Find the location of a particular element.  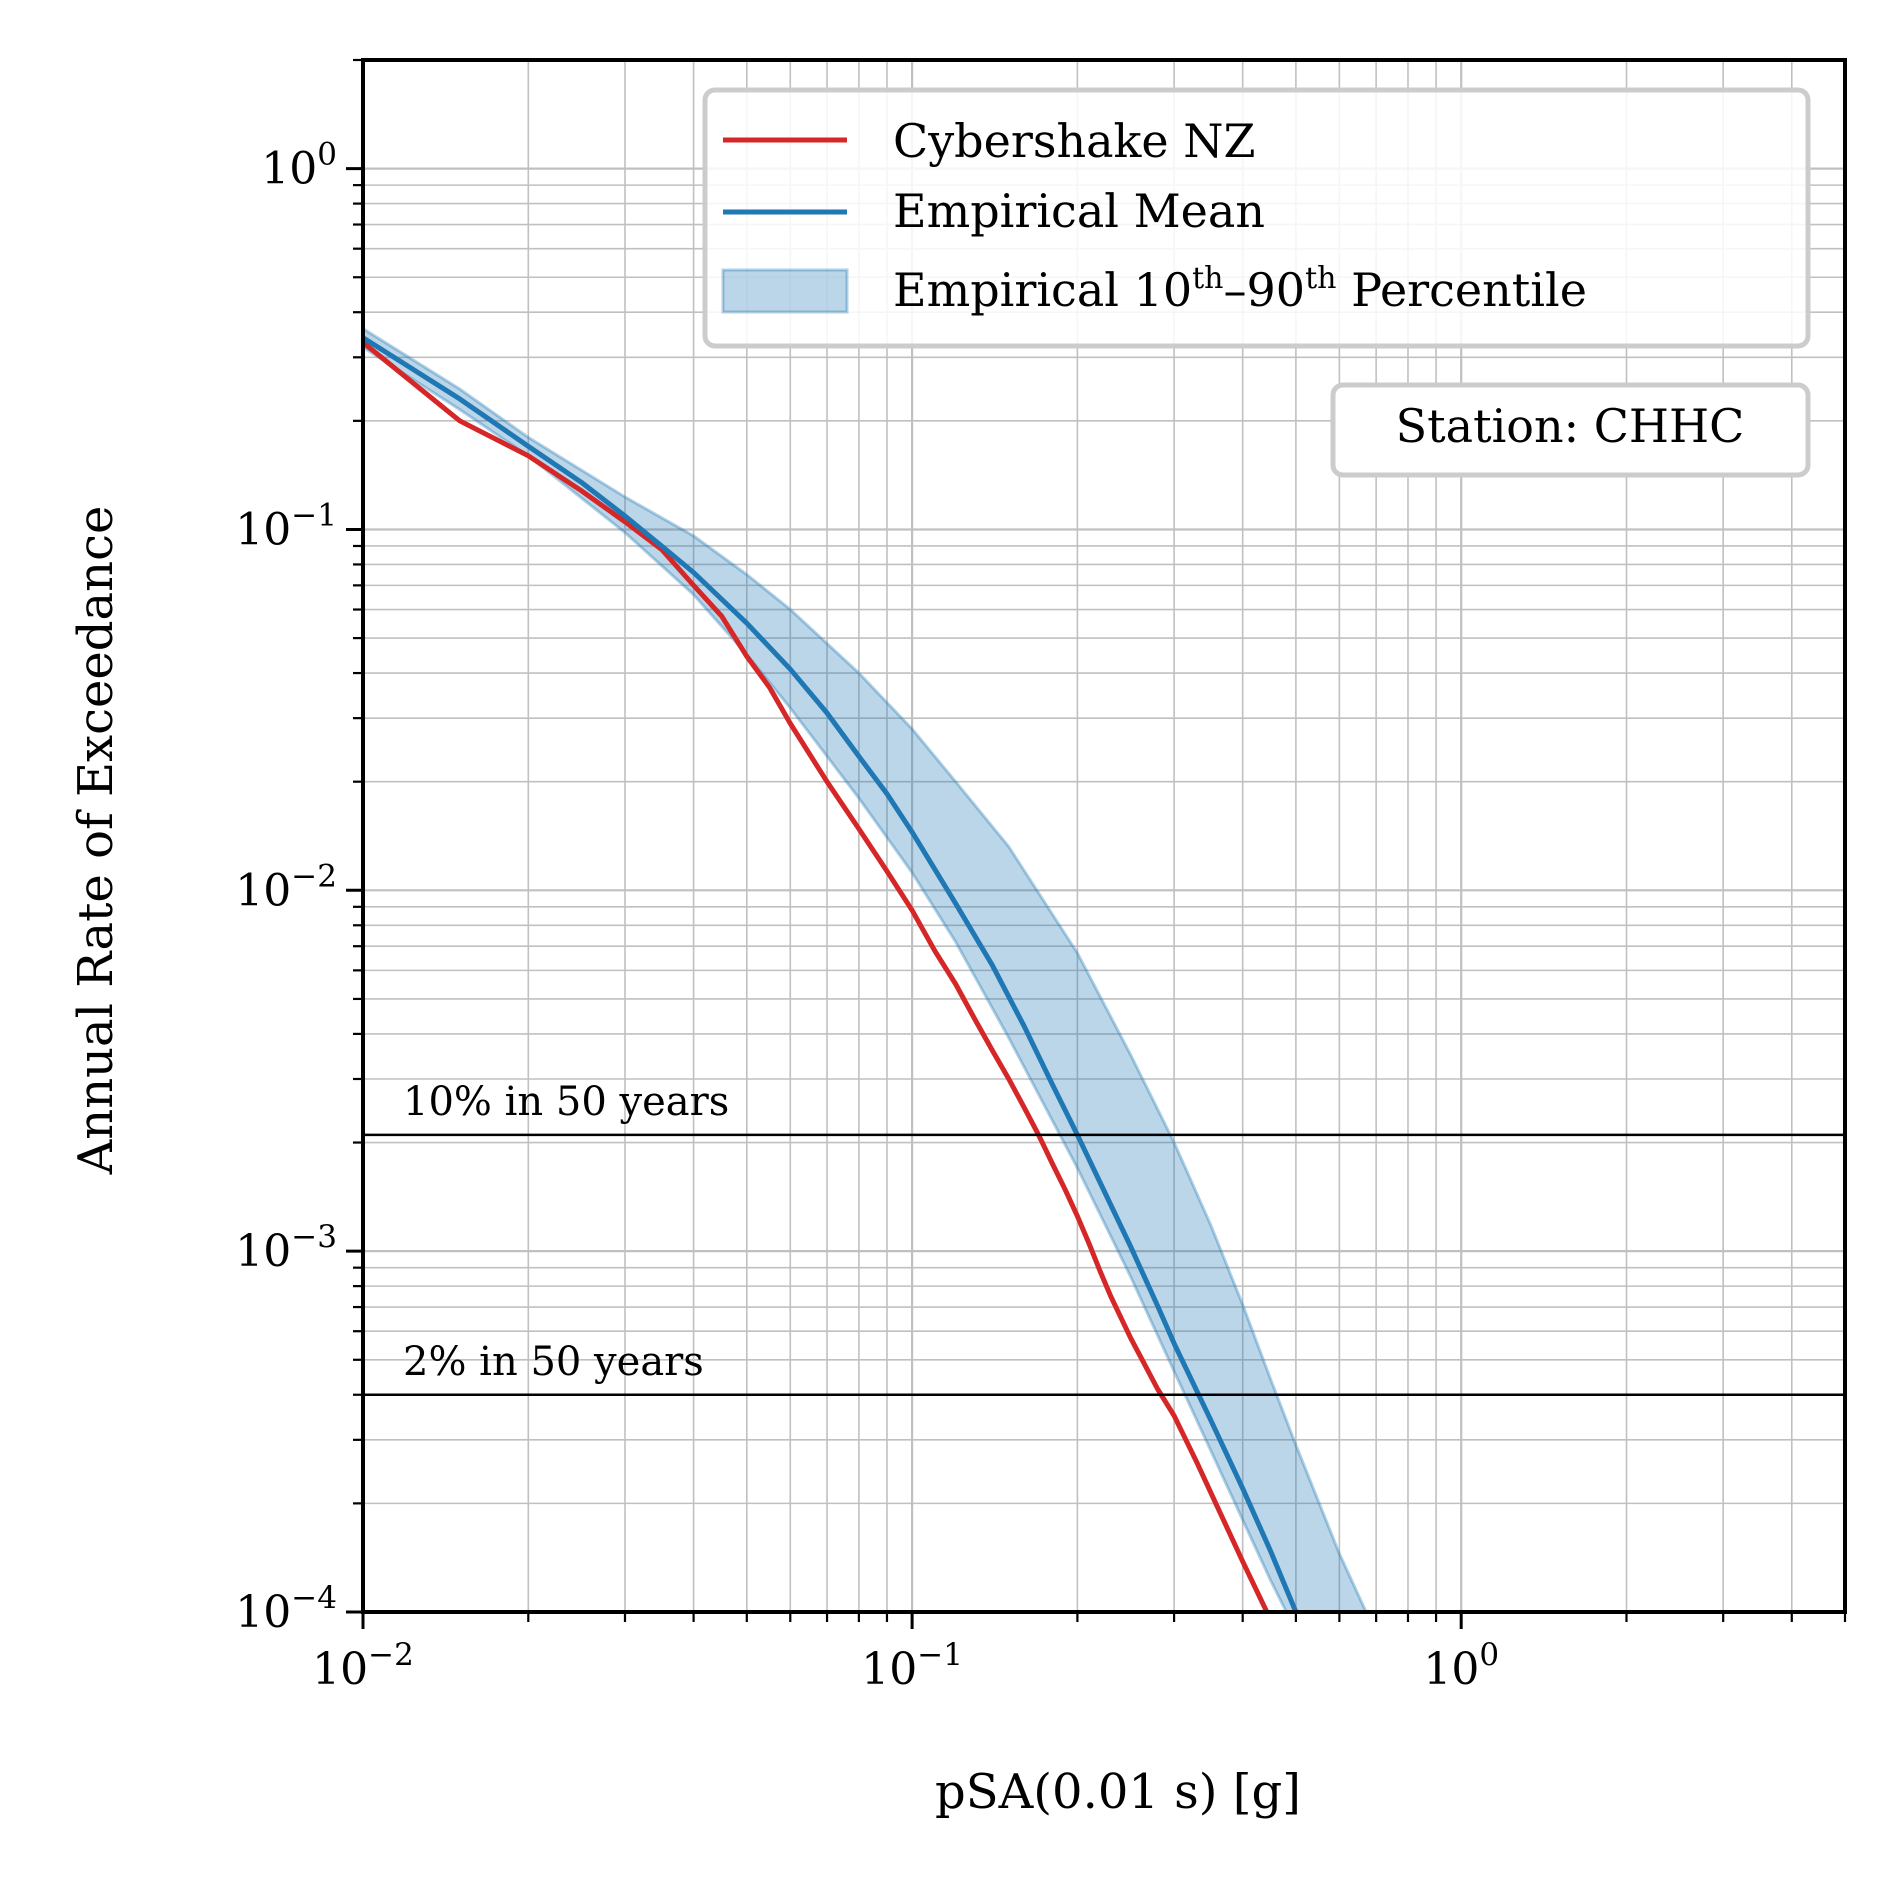

legend-label-empirical-mean: Empirical Mean is located at coordinates (1079, 211).